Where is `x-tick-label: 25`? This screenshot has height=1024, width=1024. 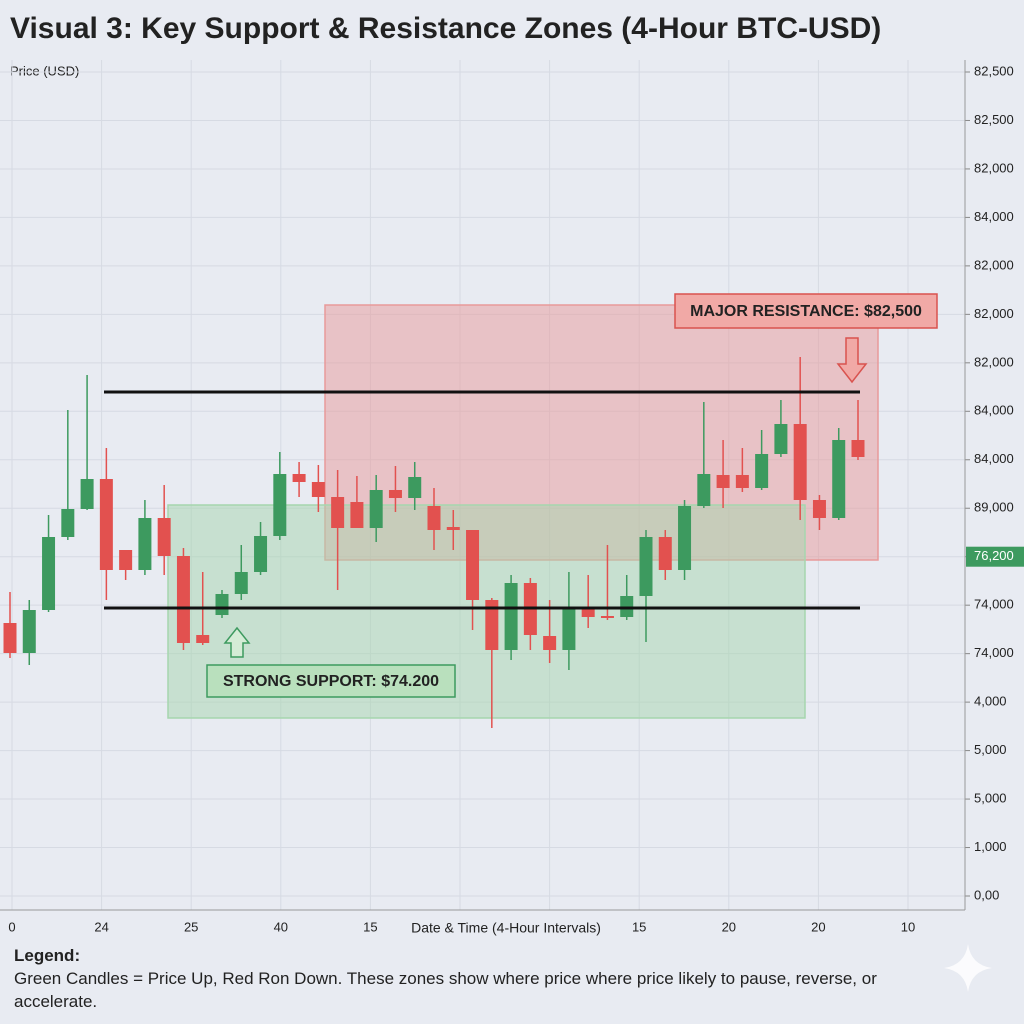 x-tick-label: 25 is located at coordinates (191, 926).